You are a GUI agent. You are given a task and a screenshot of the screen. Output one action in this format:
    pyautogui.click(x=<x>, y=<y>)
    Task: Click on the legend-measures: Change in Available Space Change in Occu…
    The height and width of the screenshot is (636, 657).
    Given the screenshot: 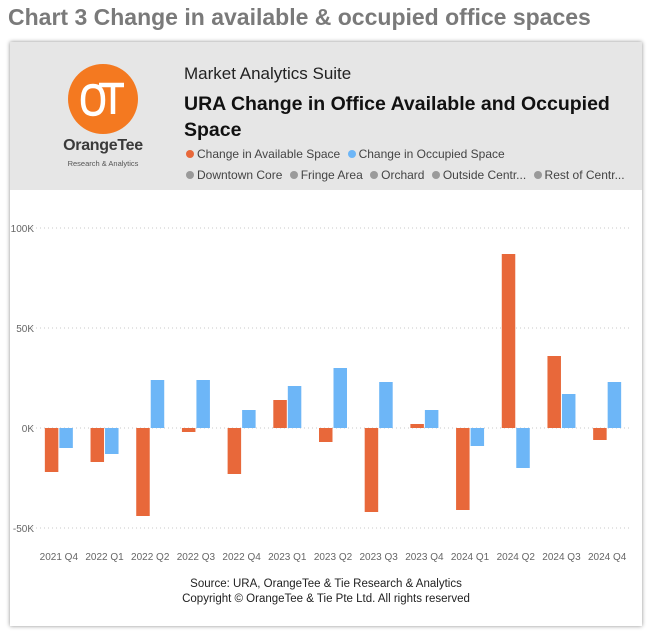 What is the action you would take?
    pyautogui.click(x=347, y=154)
    